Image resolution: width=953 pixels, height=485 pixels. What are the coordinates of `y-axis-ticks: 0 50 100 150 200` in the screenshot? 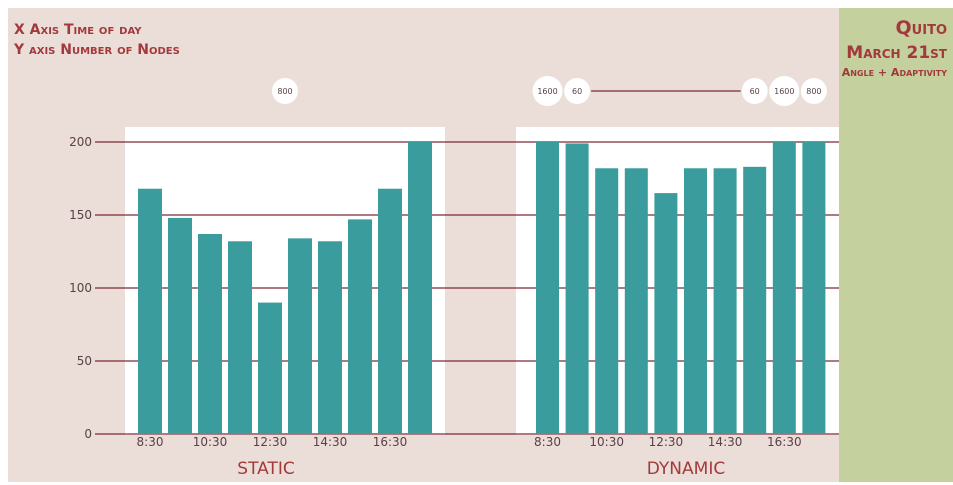 It's located at (80, 288).